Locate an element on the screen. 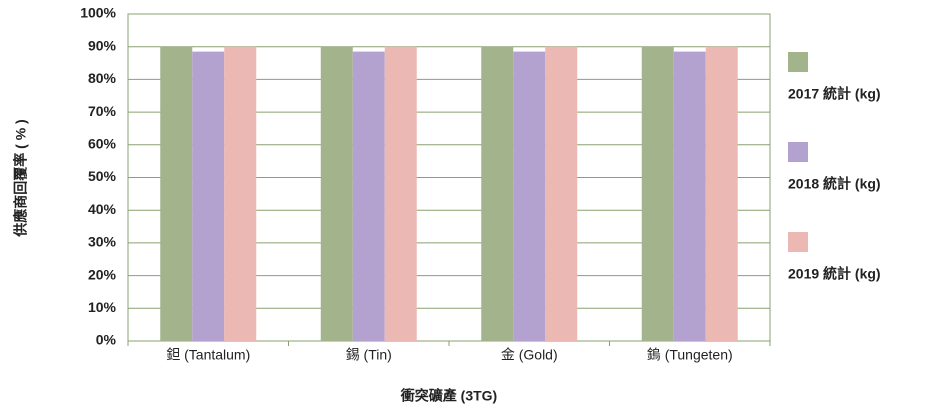  y-tick-label: 60% is located at coordinates (102, 144).